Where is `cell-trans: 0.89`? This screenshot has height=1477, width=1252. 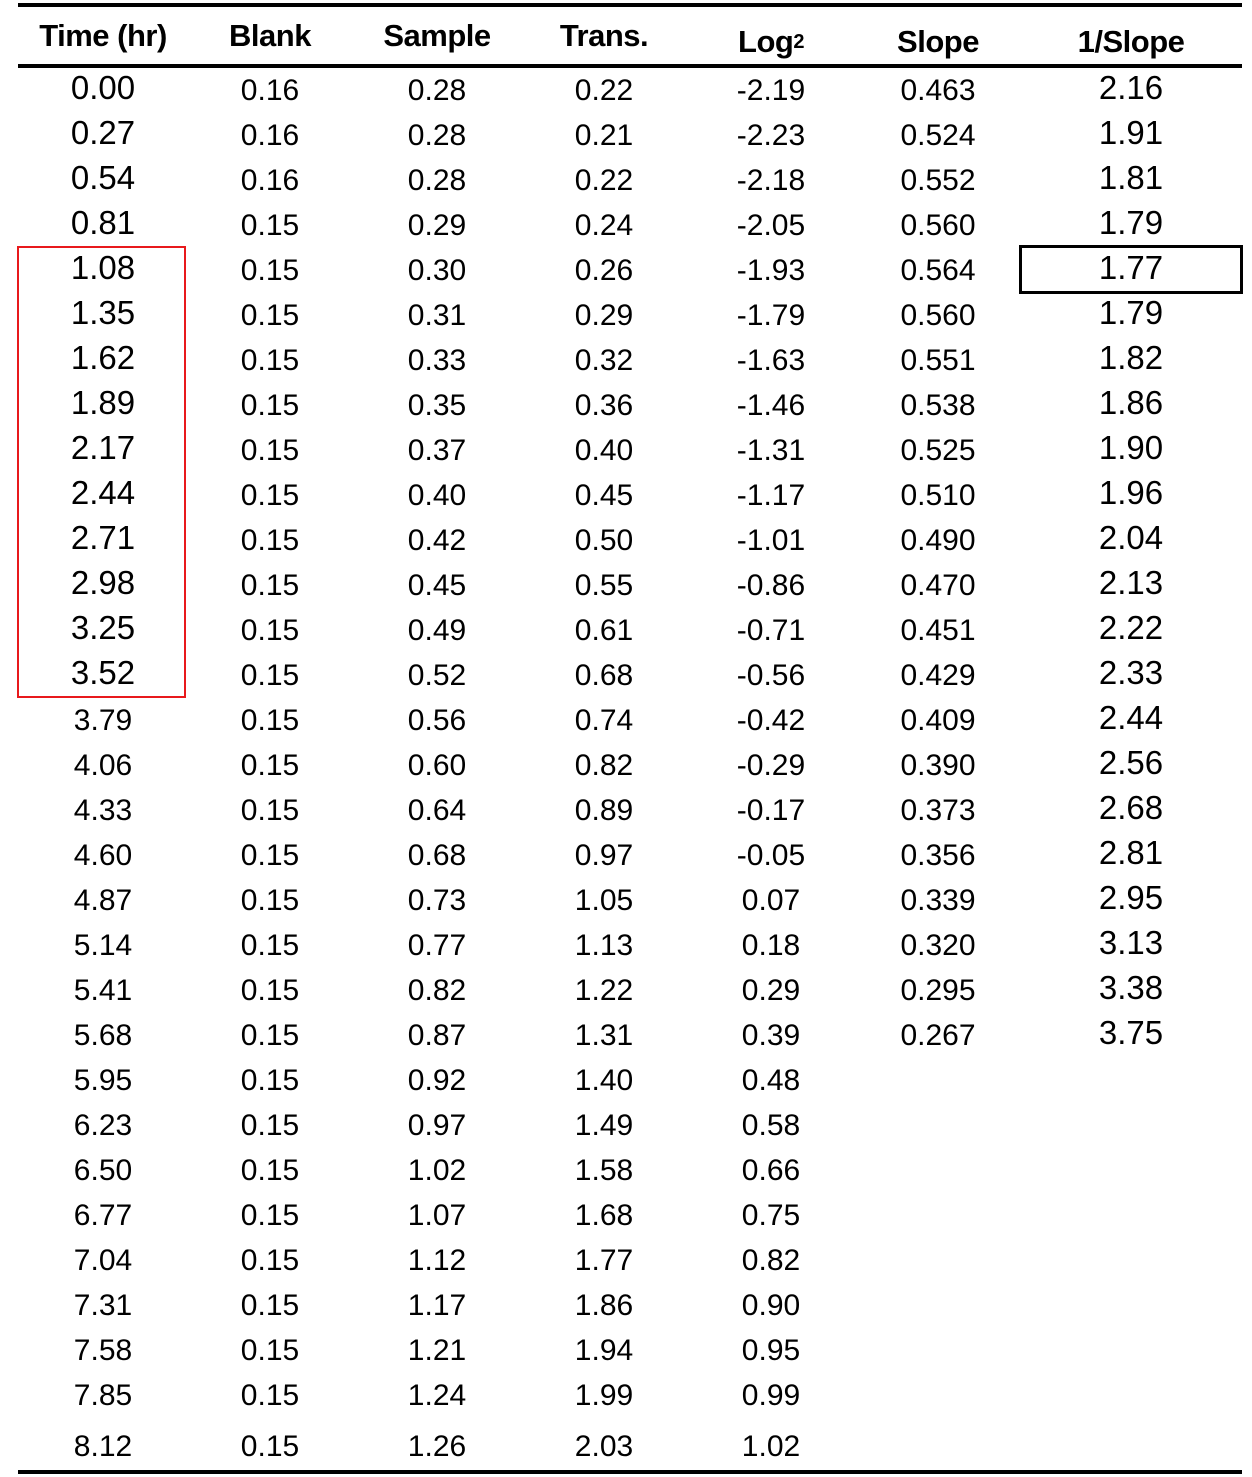
cell-trans: 0.89 is located at coordinates (604, 810).